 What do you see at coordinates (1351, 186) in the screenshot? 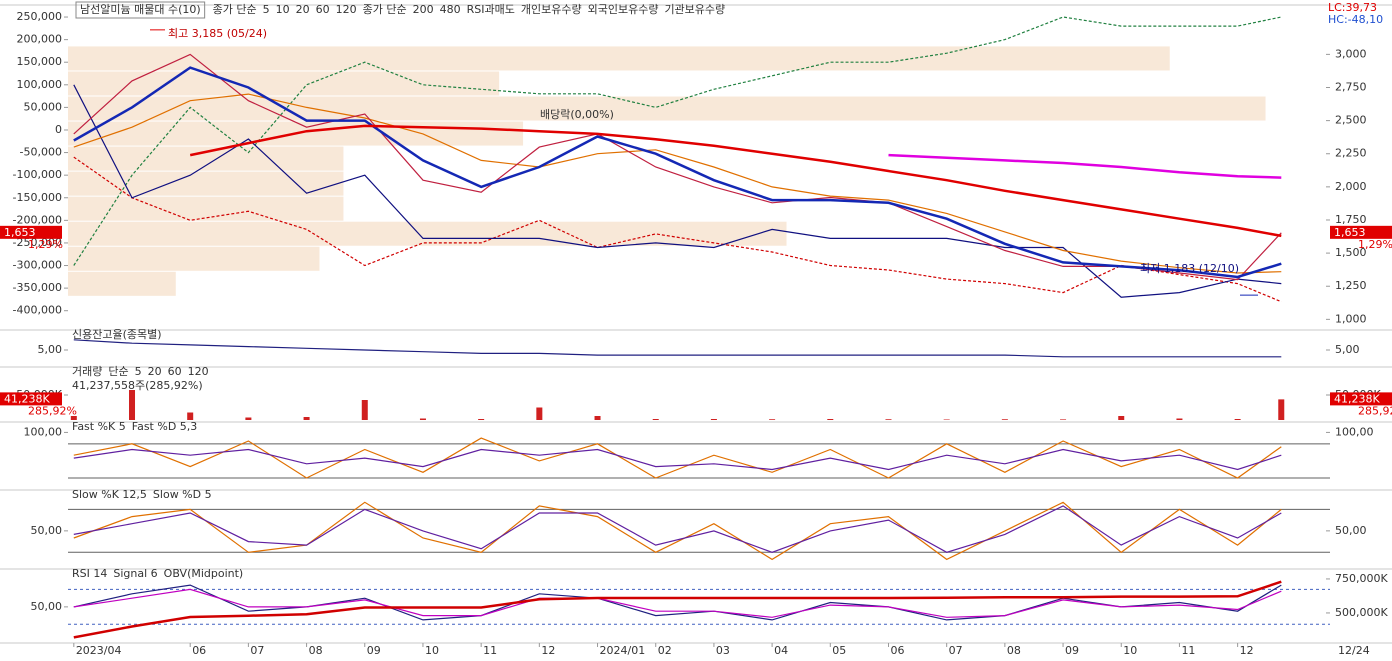
I see `y2-tick-label: 2,000` at bounding box center [1351, 186].